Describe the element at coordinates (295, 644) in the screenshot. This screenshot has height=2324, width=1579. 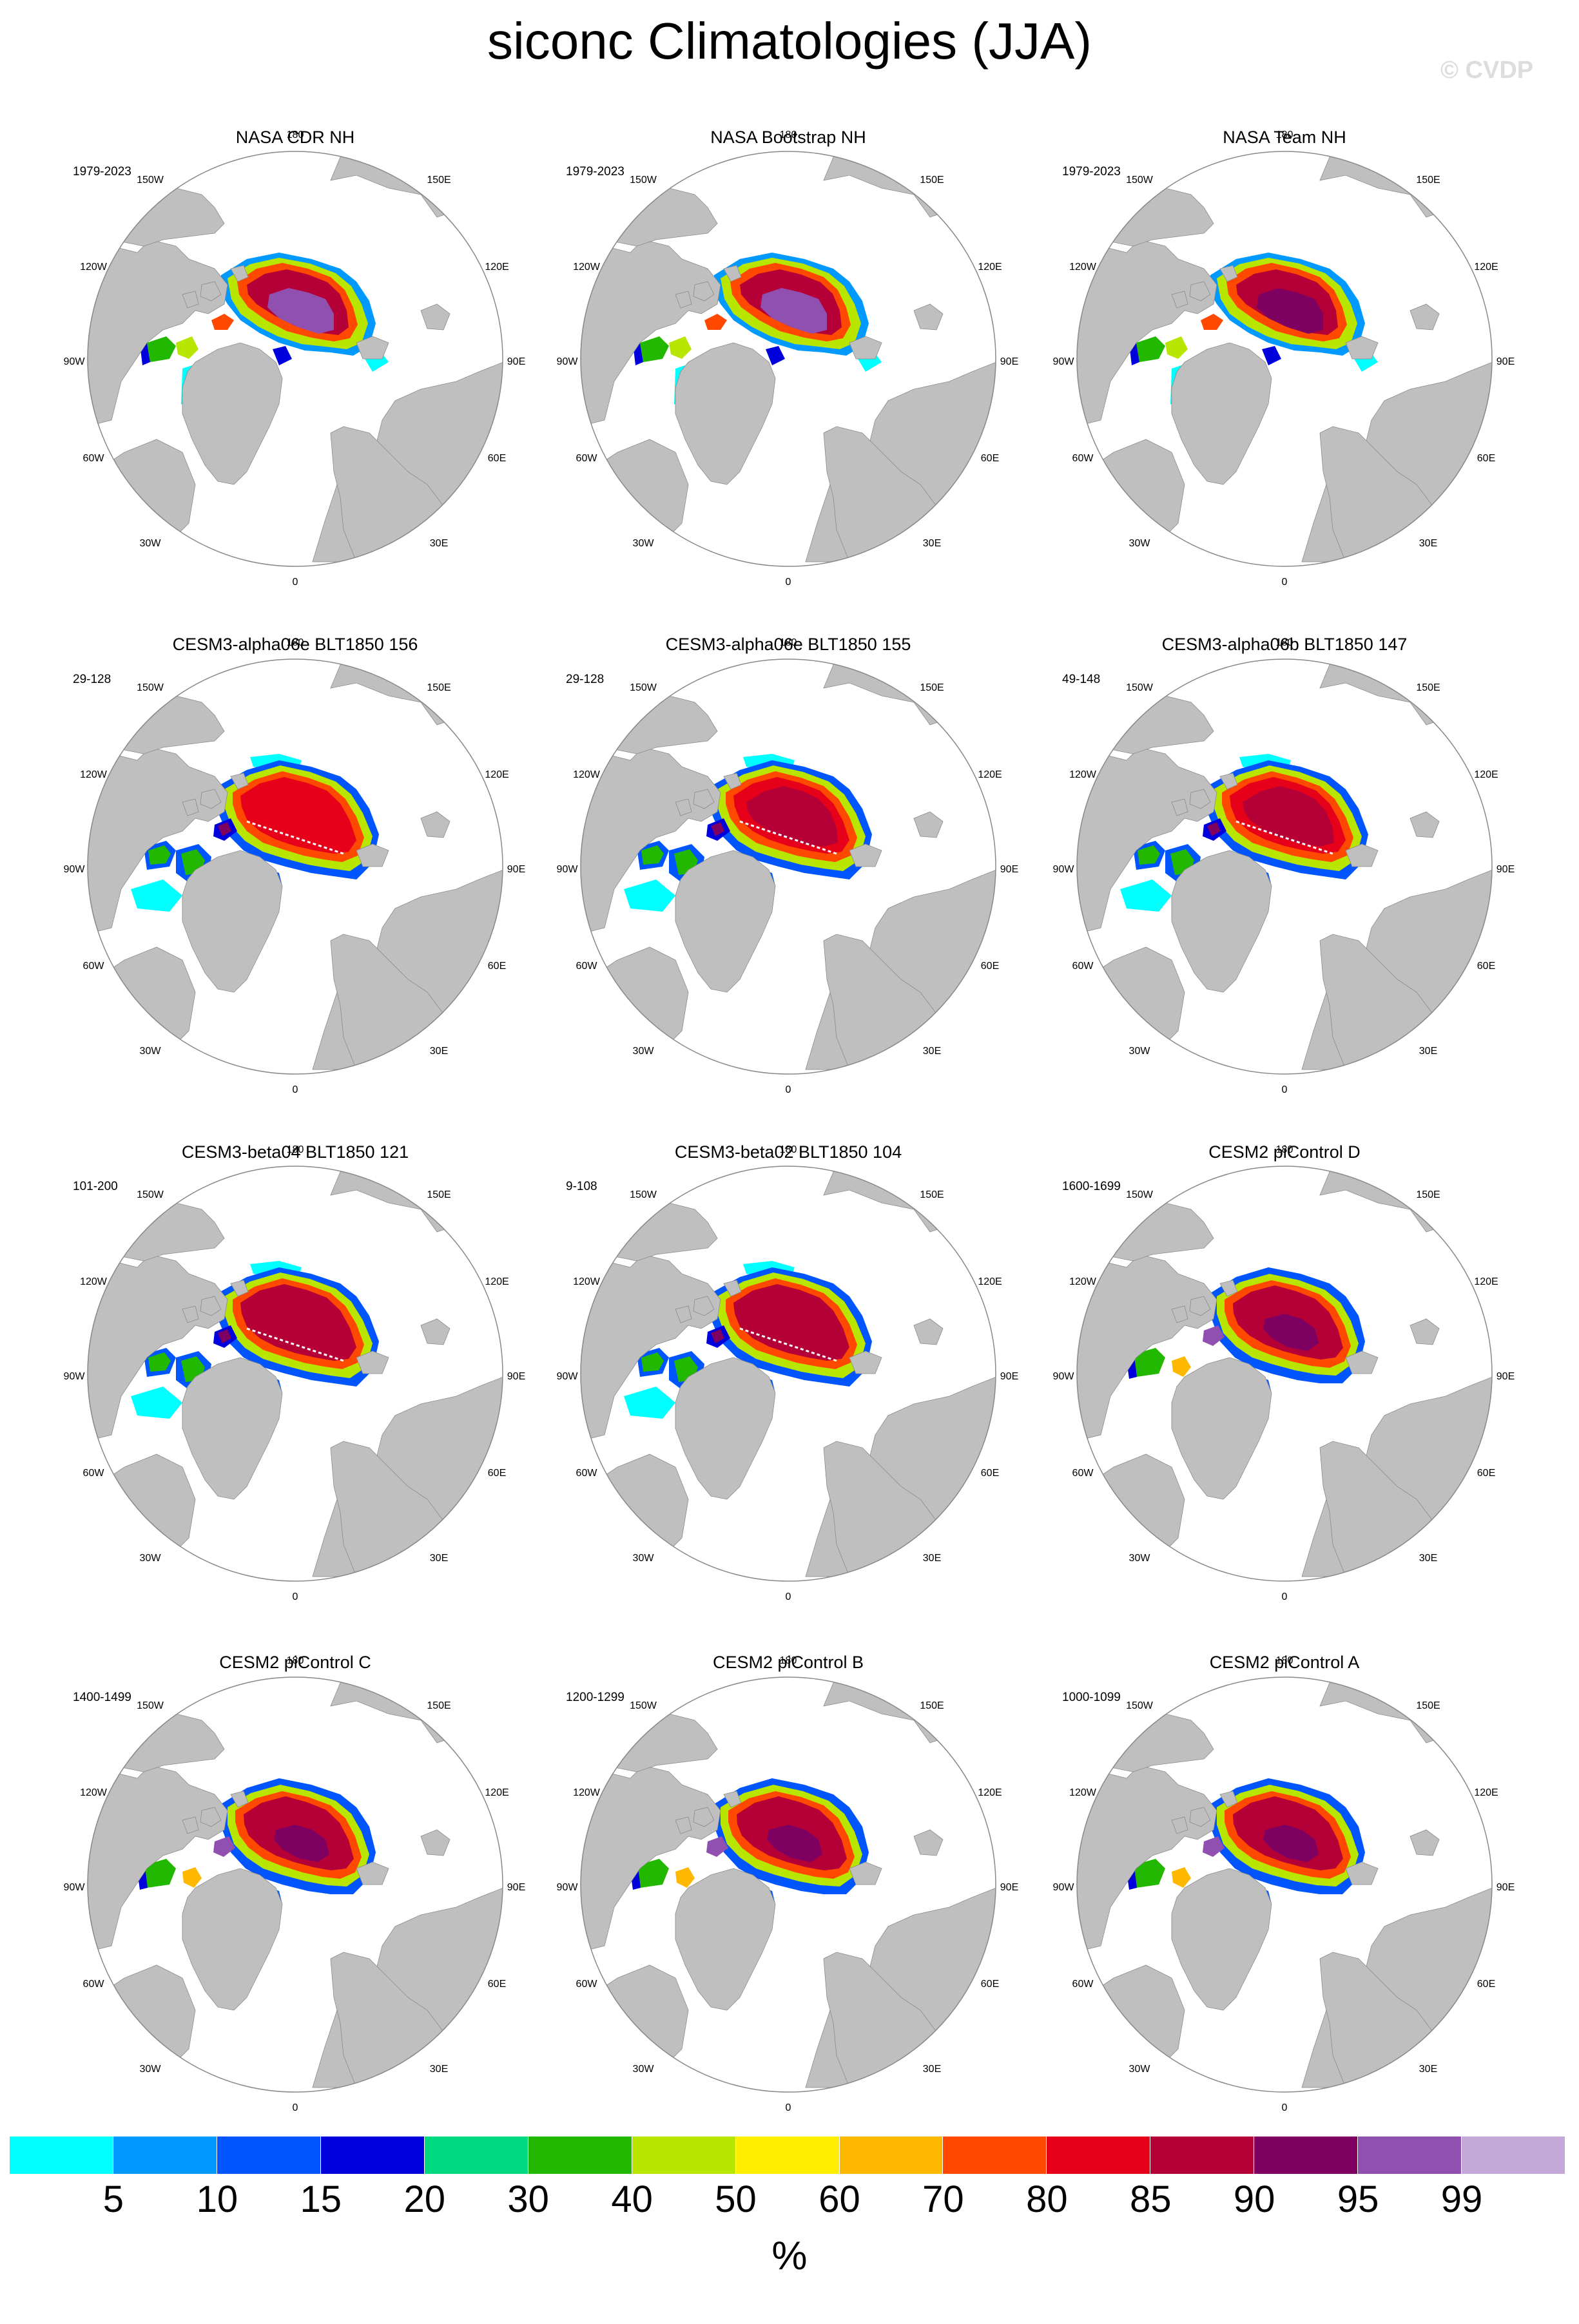
I see `panel-title: CESM3-alpha06e BLT1850 156` at that location.